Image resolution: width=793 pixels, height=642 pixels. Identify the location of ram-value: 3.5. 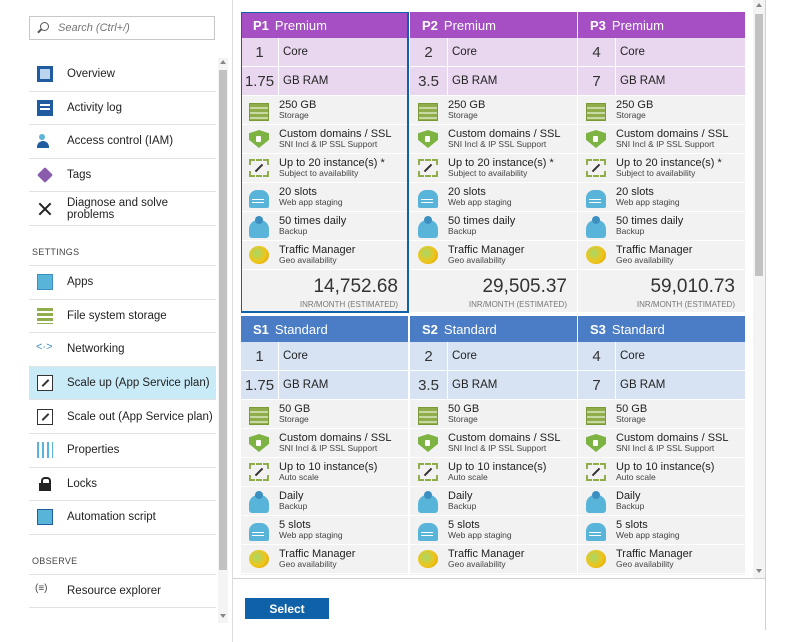
(429, 81).